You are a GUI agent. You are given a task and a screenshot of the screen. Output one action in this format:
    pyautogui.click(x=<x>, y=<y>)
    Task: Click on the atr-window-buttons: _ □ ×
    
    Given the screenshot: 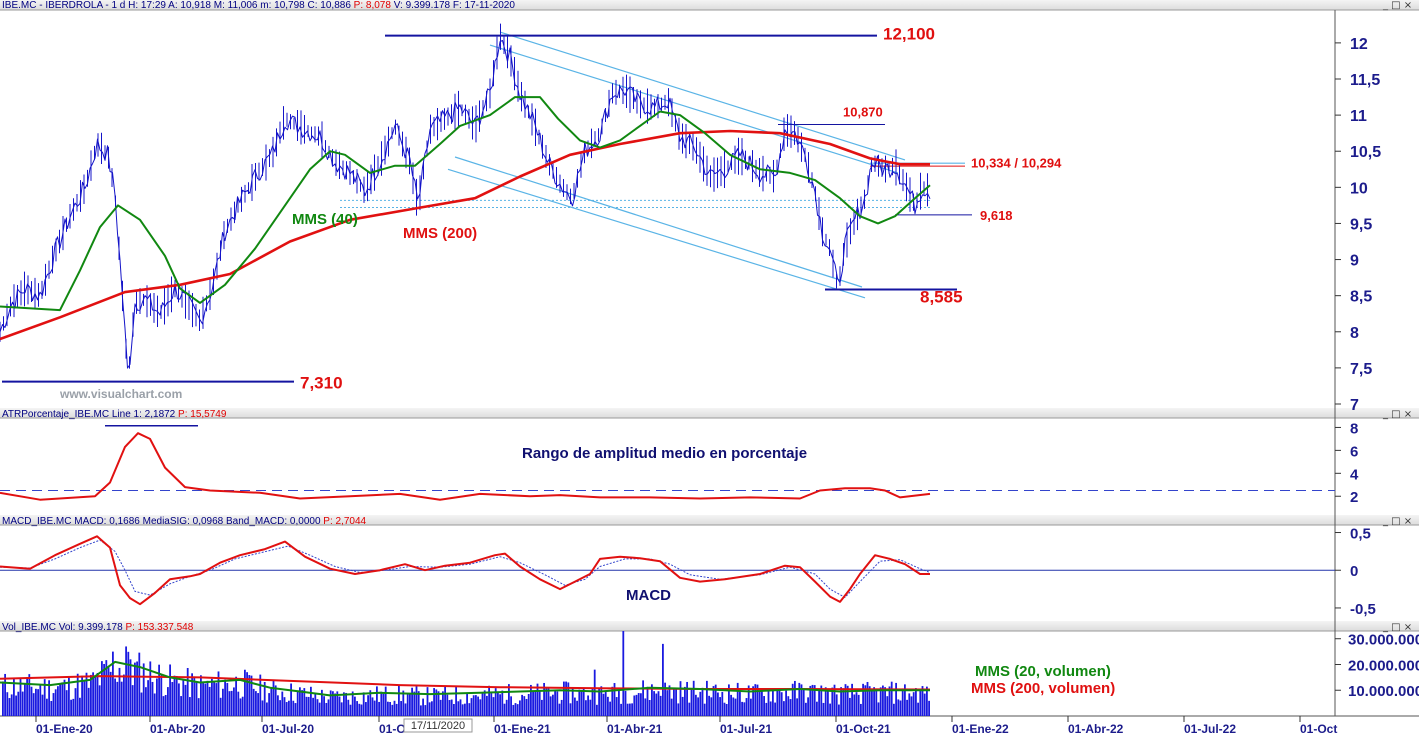 What is the action you would take?
    pyautogui.click(x=1398, y=414)
    